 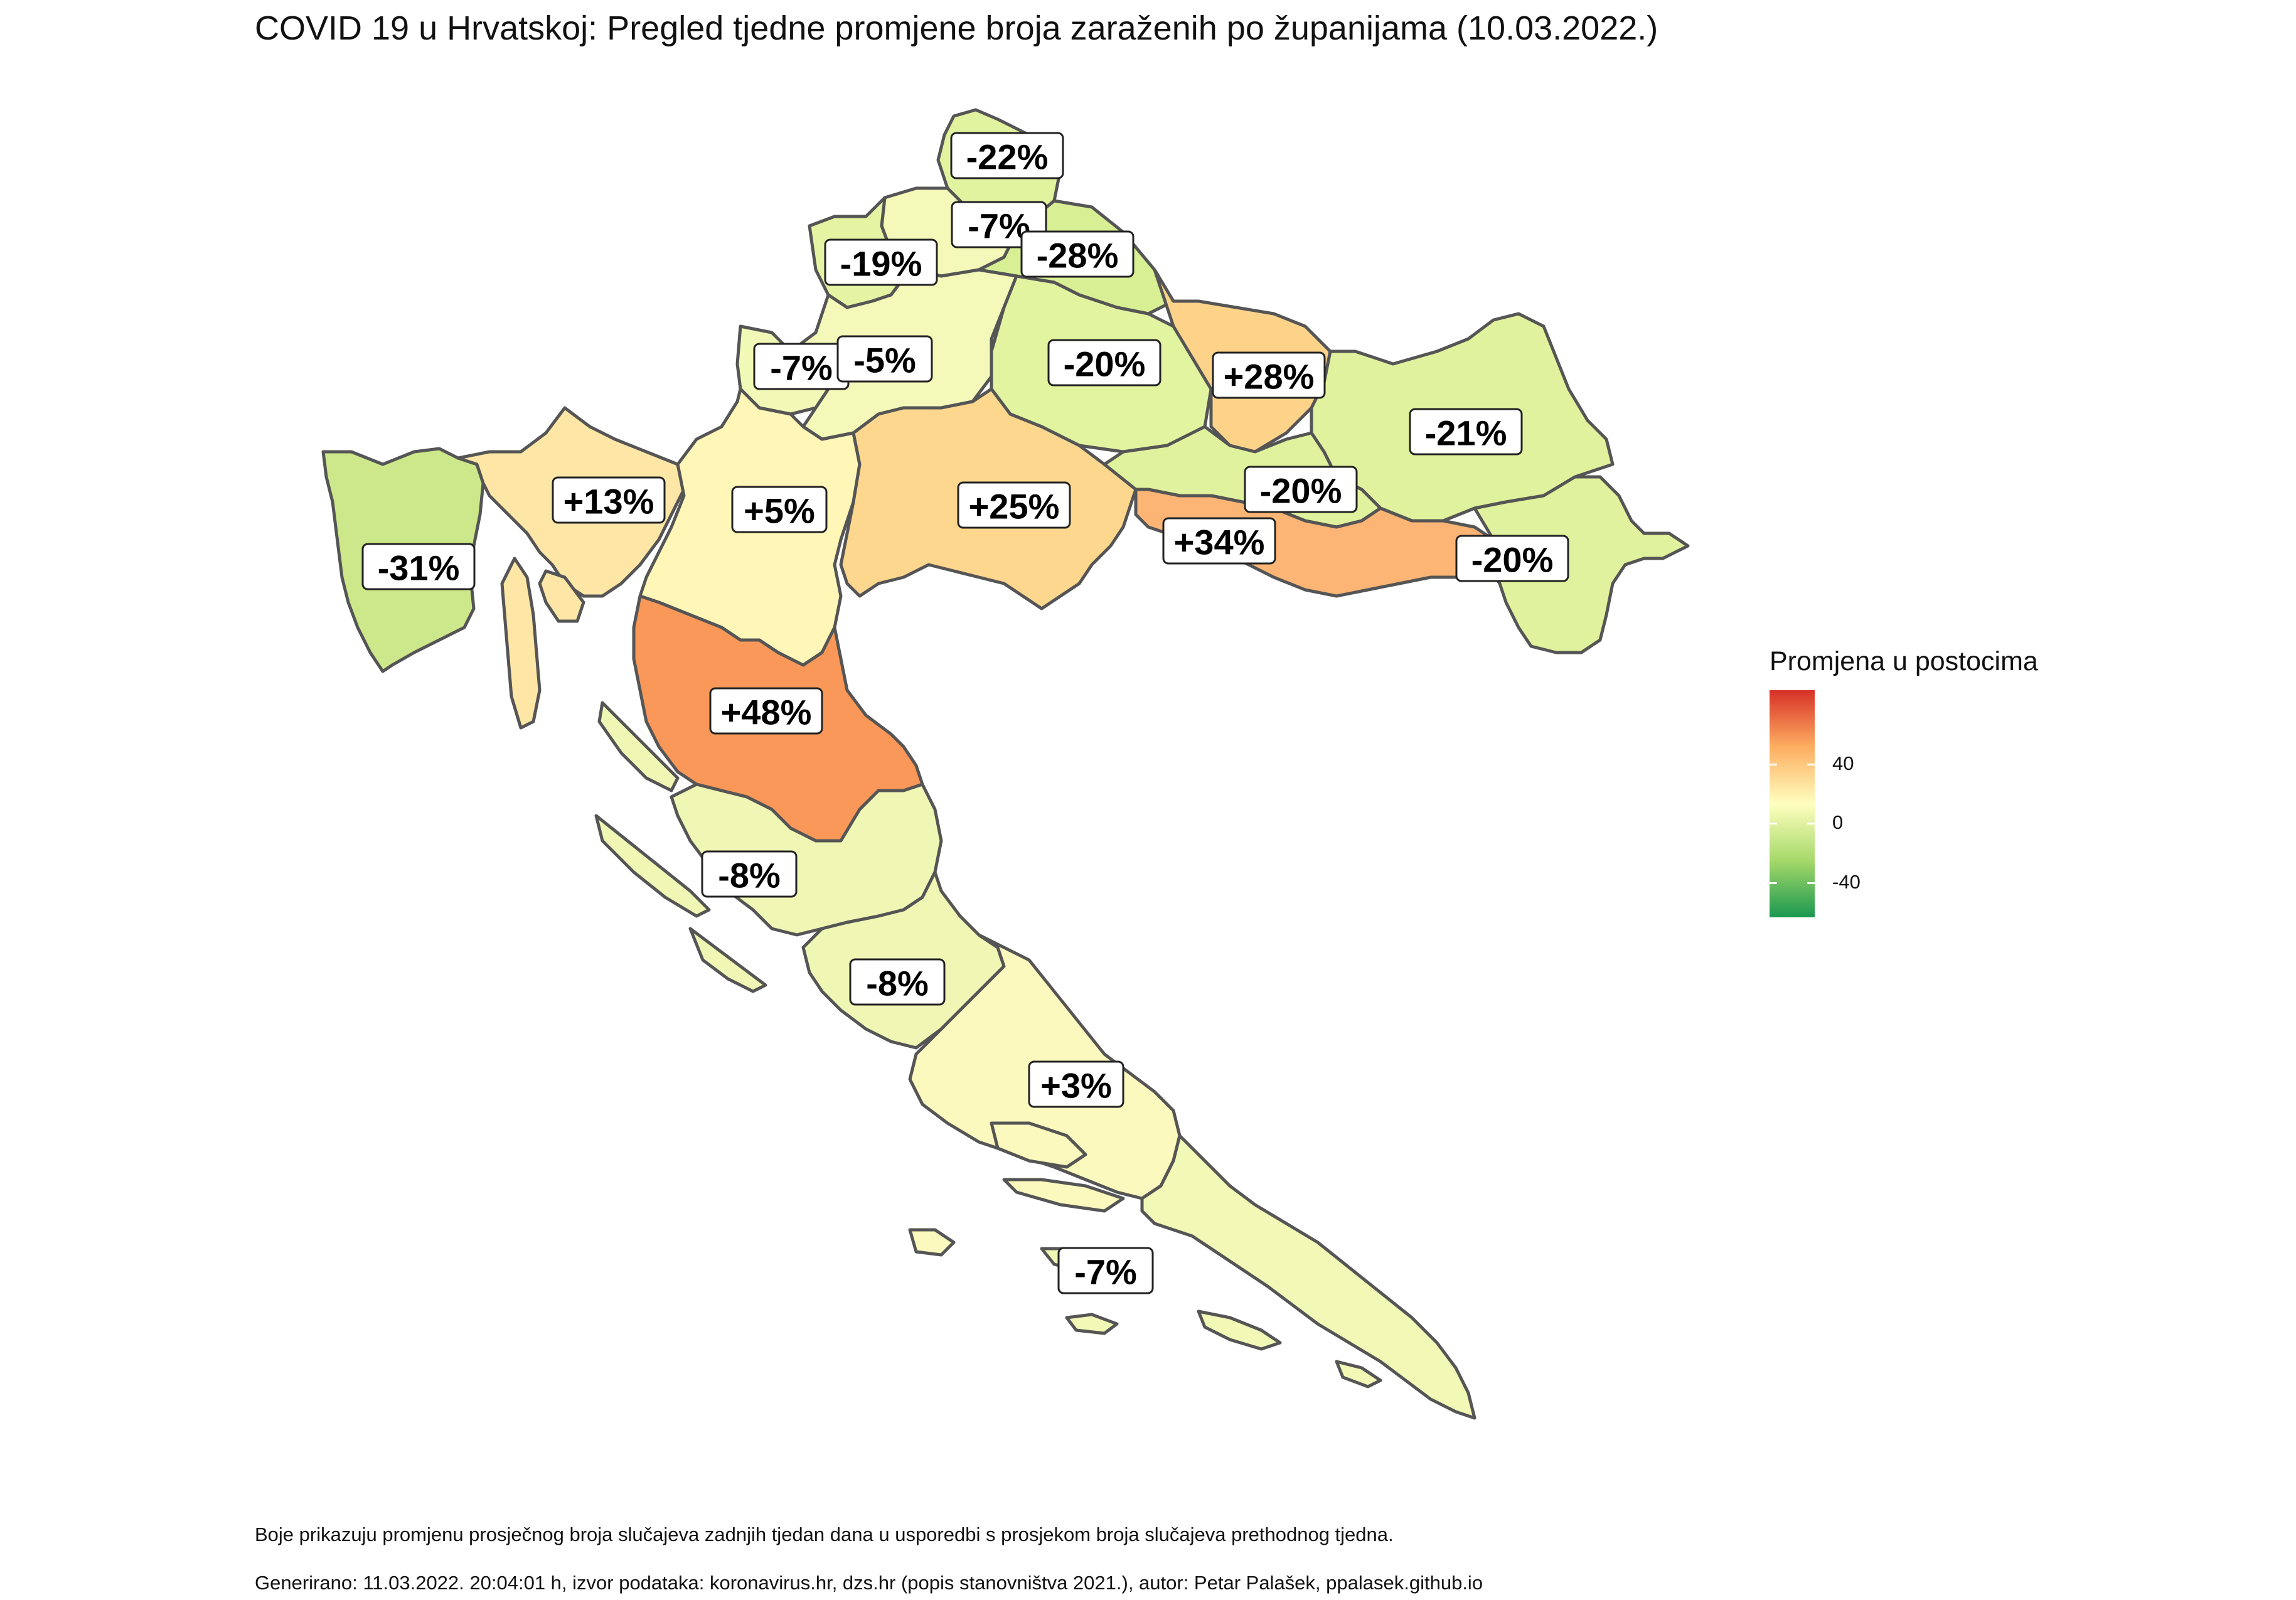 I want to click on county-change-label-text: +48%, so click(x=766, y=712).